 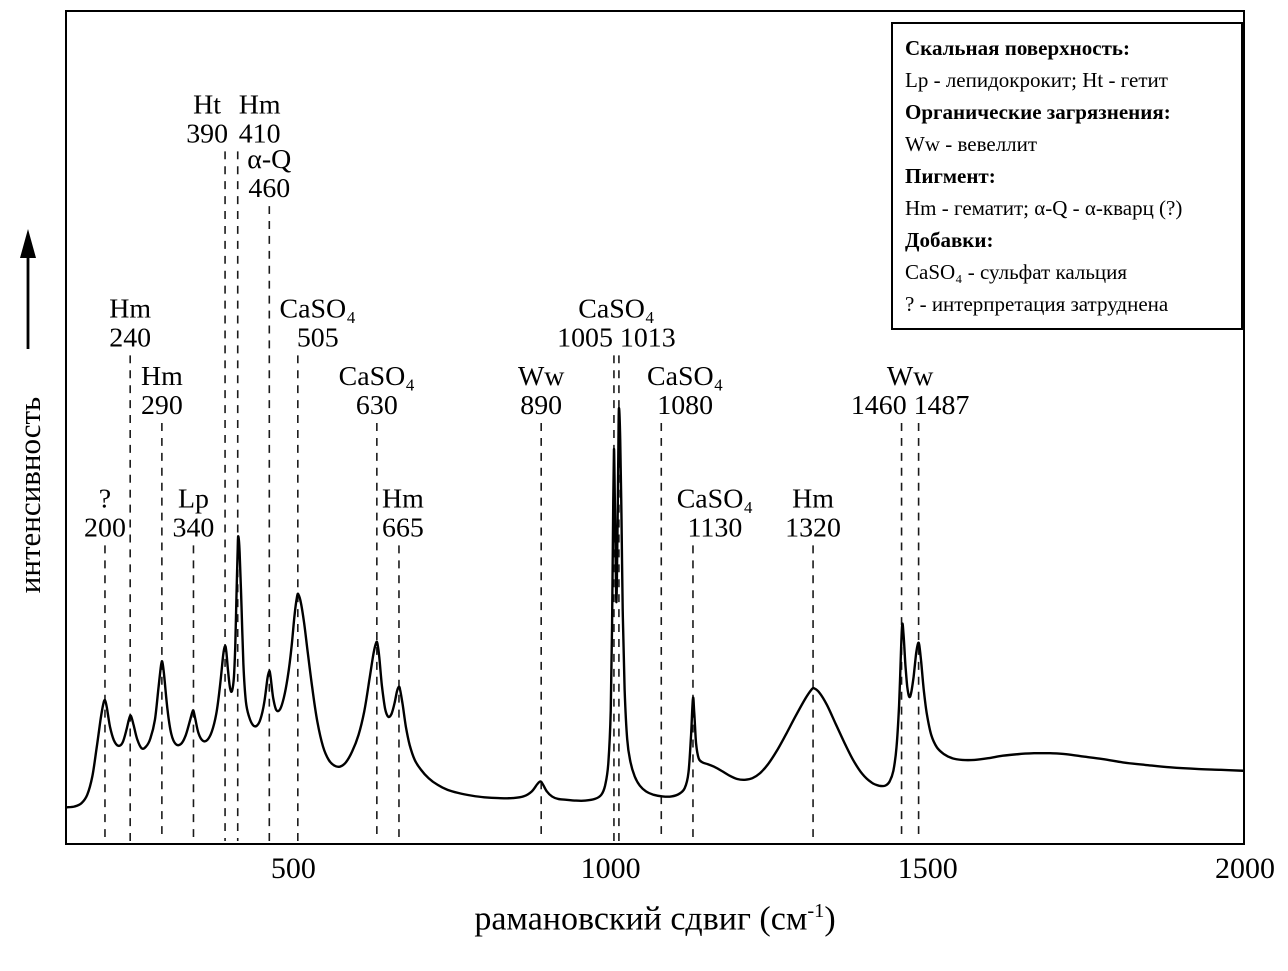 What do you see at coordinates (950, 176) in the screenshot?
I see `legend-heading: Пигмент:` at bounding box center [950, 176].